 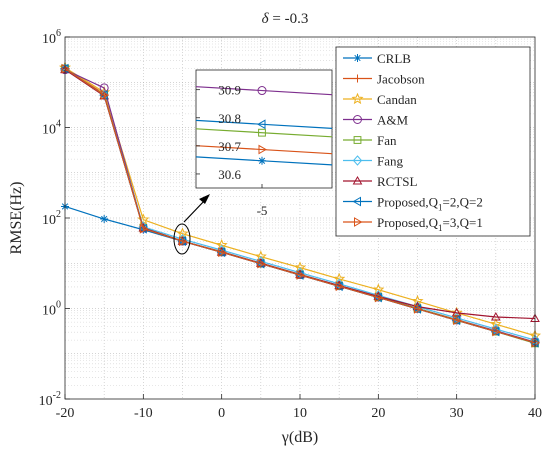 I want to click on legend-item-3: Candan, so click(x=380, y=99).